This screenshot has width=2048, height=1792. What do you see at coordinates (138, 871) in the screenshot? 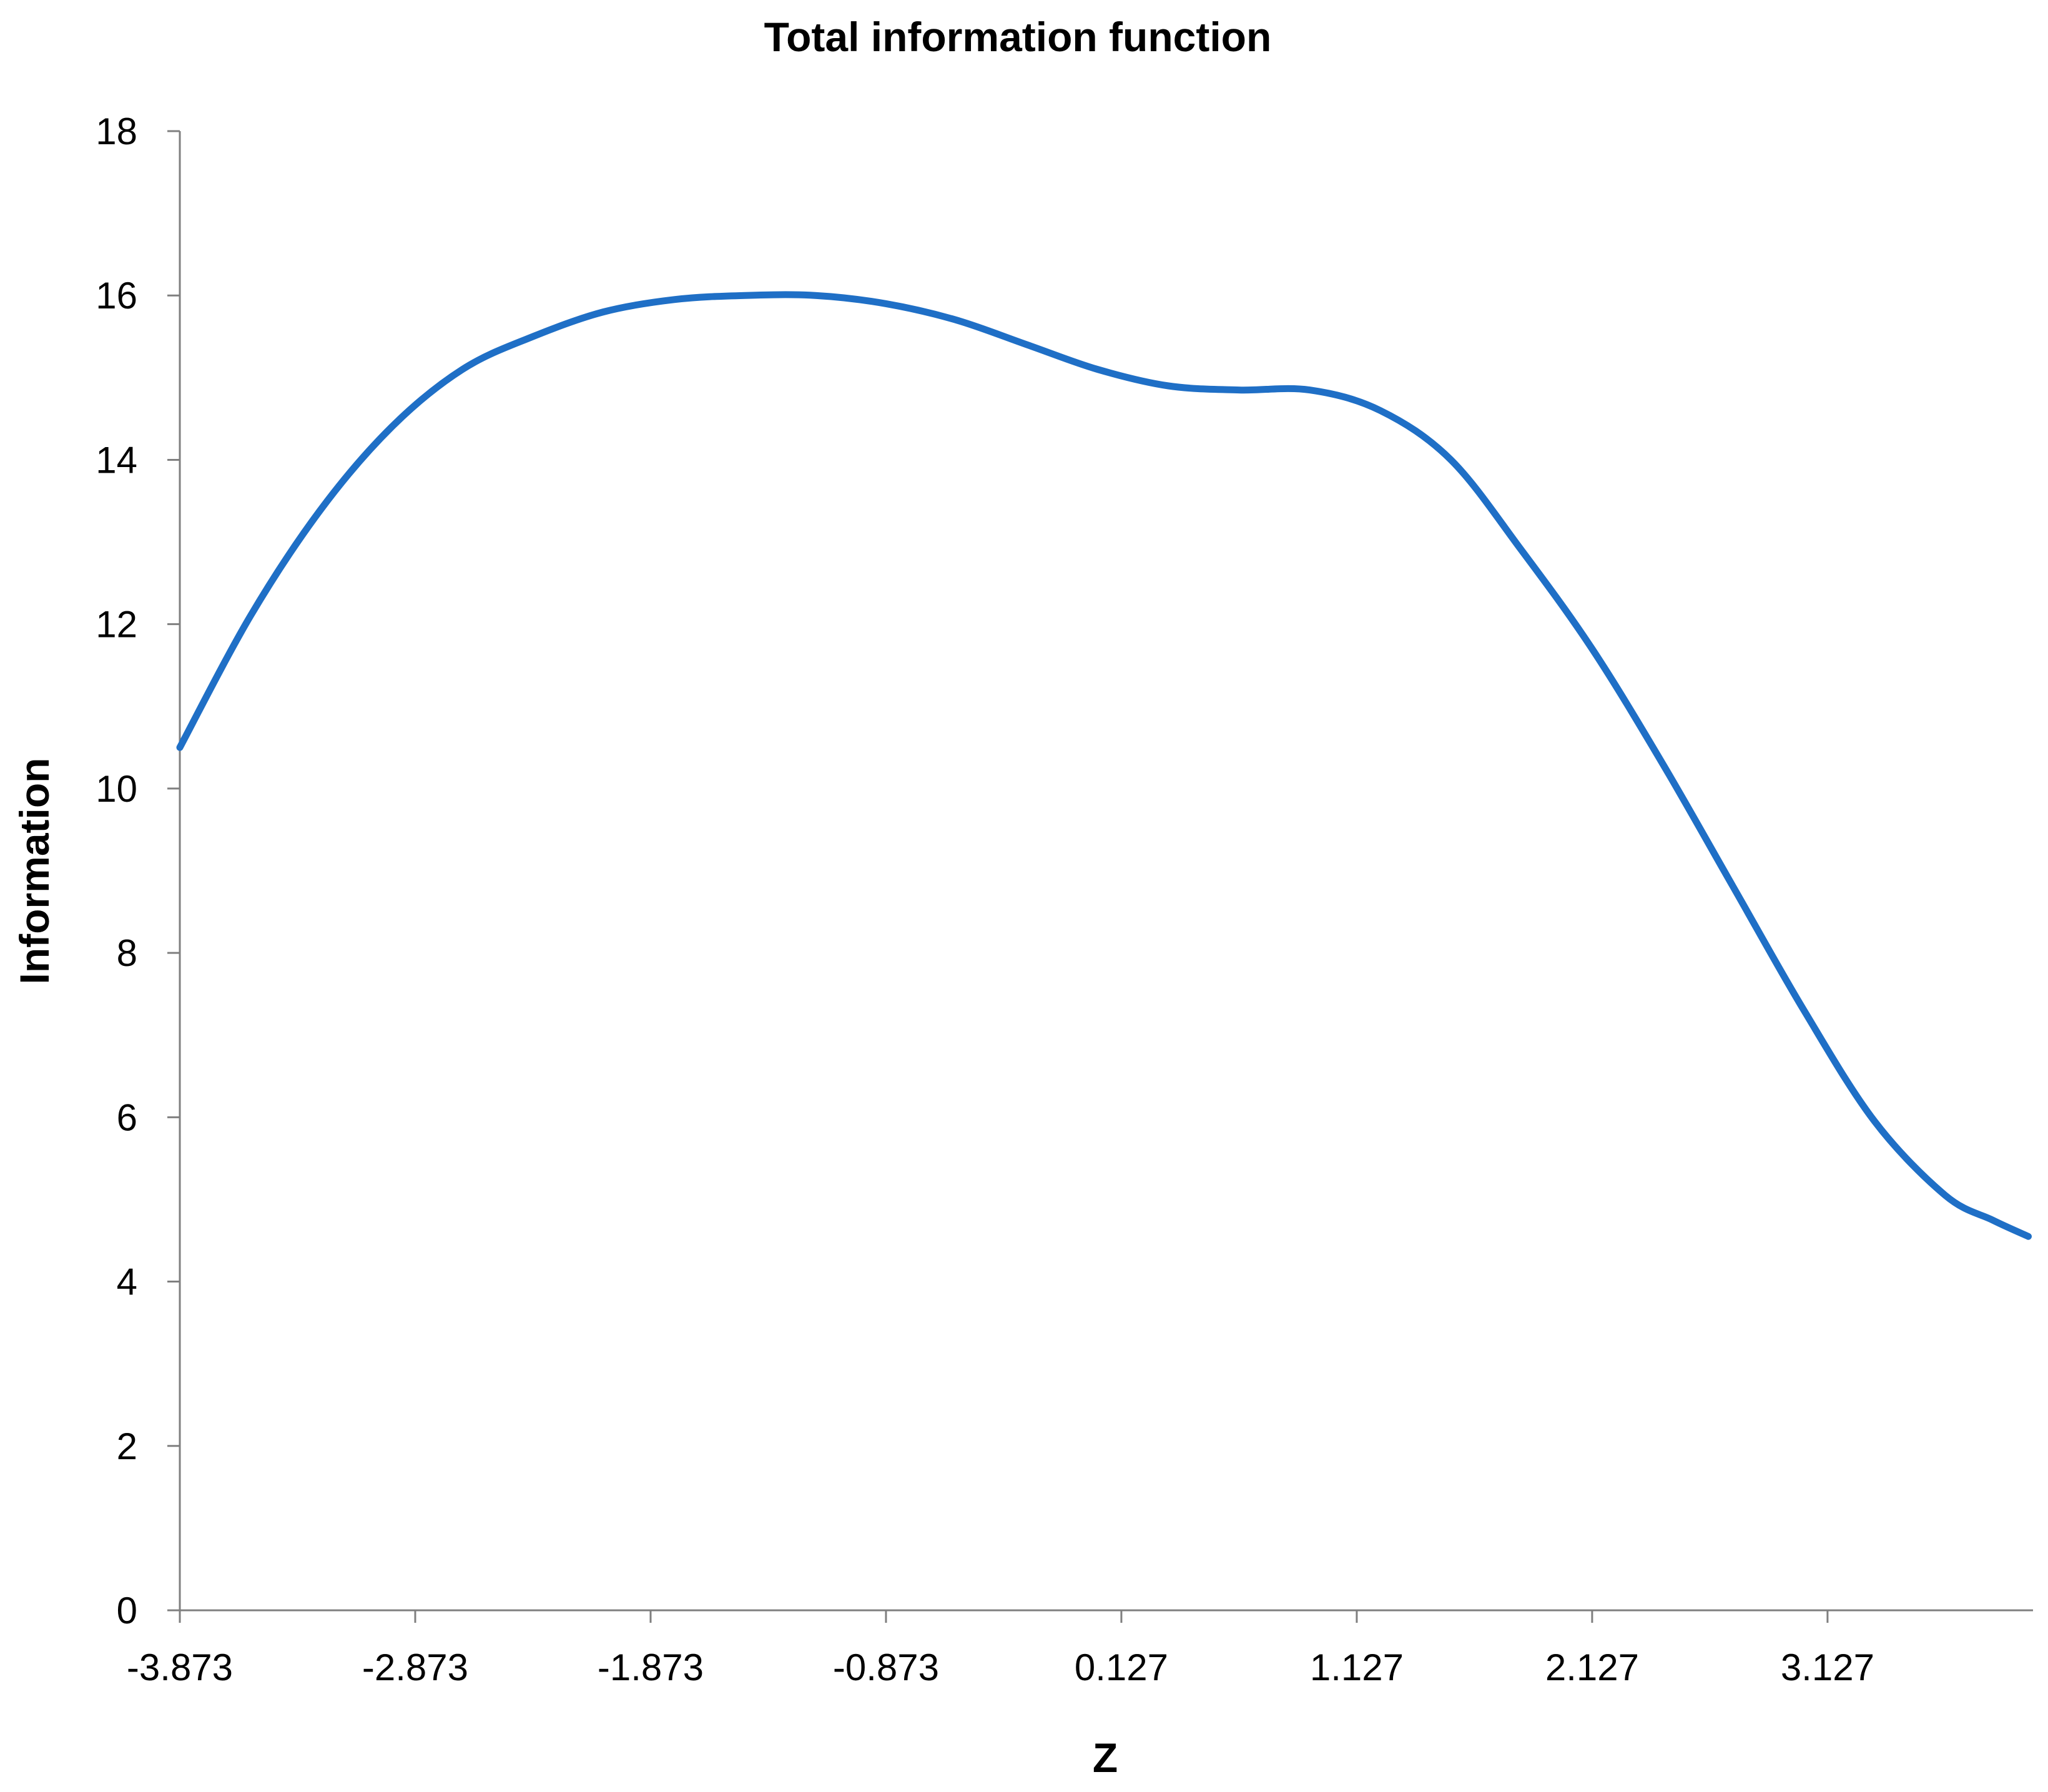
I see `y-ticks: 0 2 4 6 8 10 12 14 16 18` at bounding box center [138, 871].